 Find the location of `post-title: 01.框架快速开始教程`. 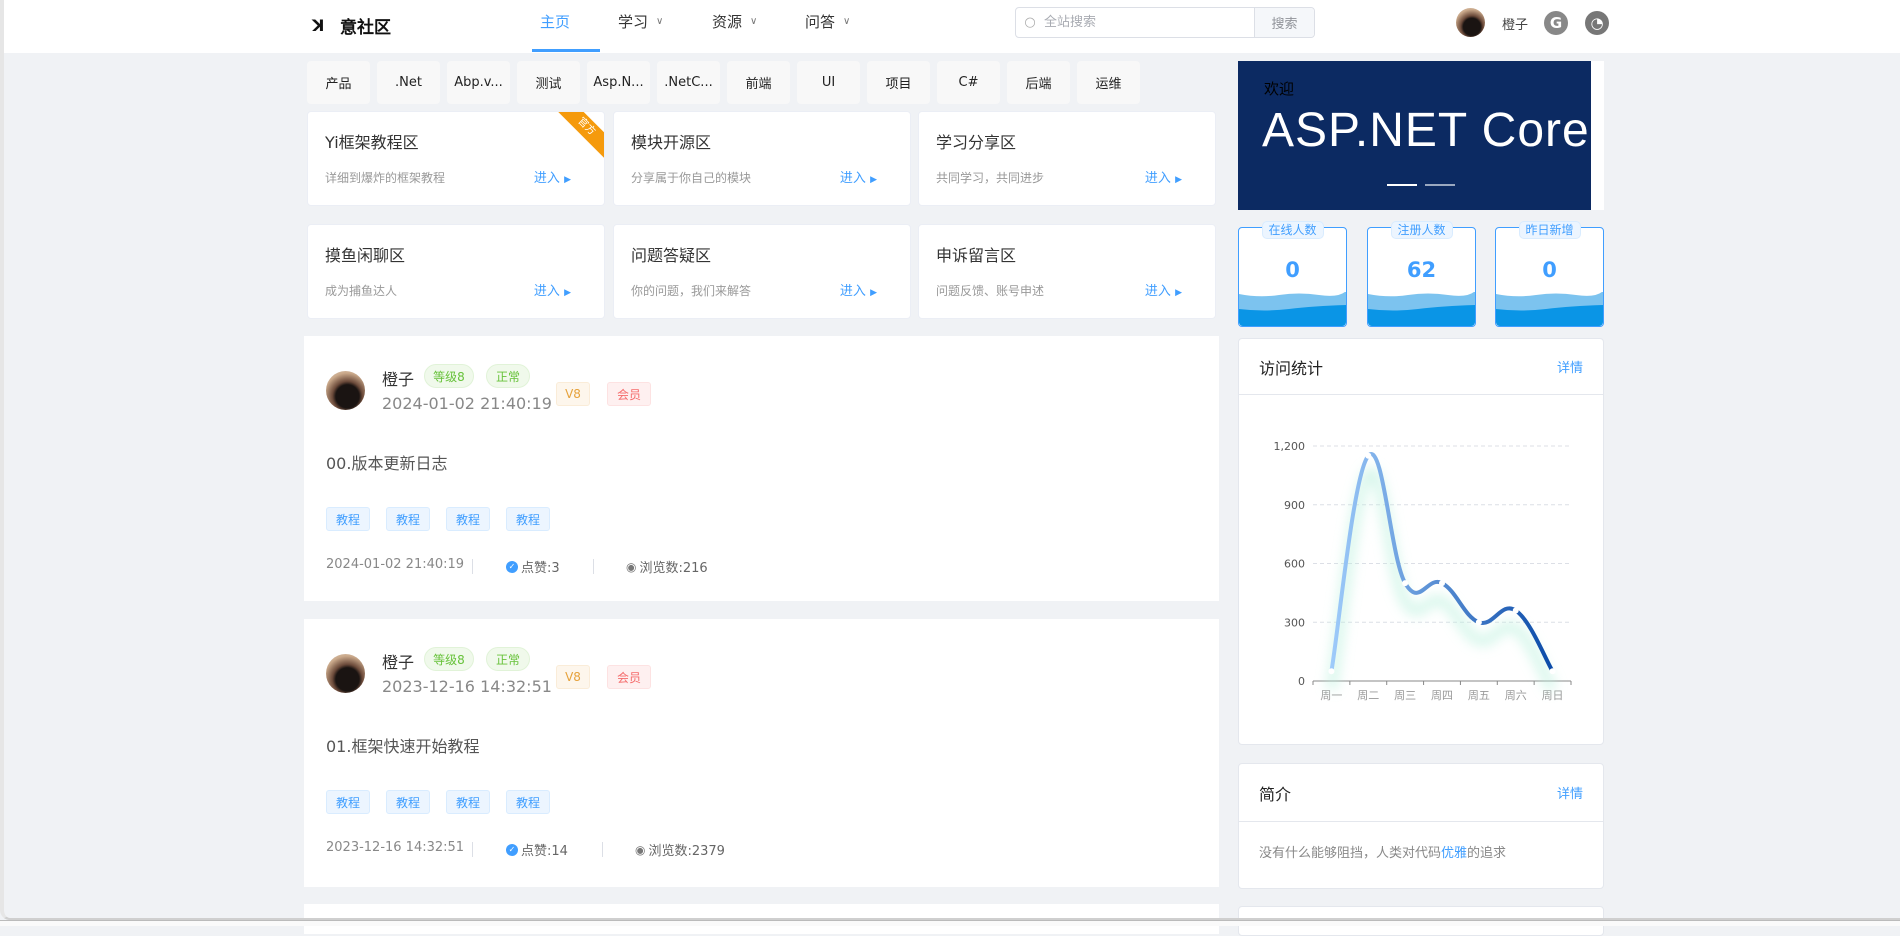

post-title: 01.框架快速开始教程 is located at coordinates (403, 746).